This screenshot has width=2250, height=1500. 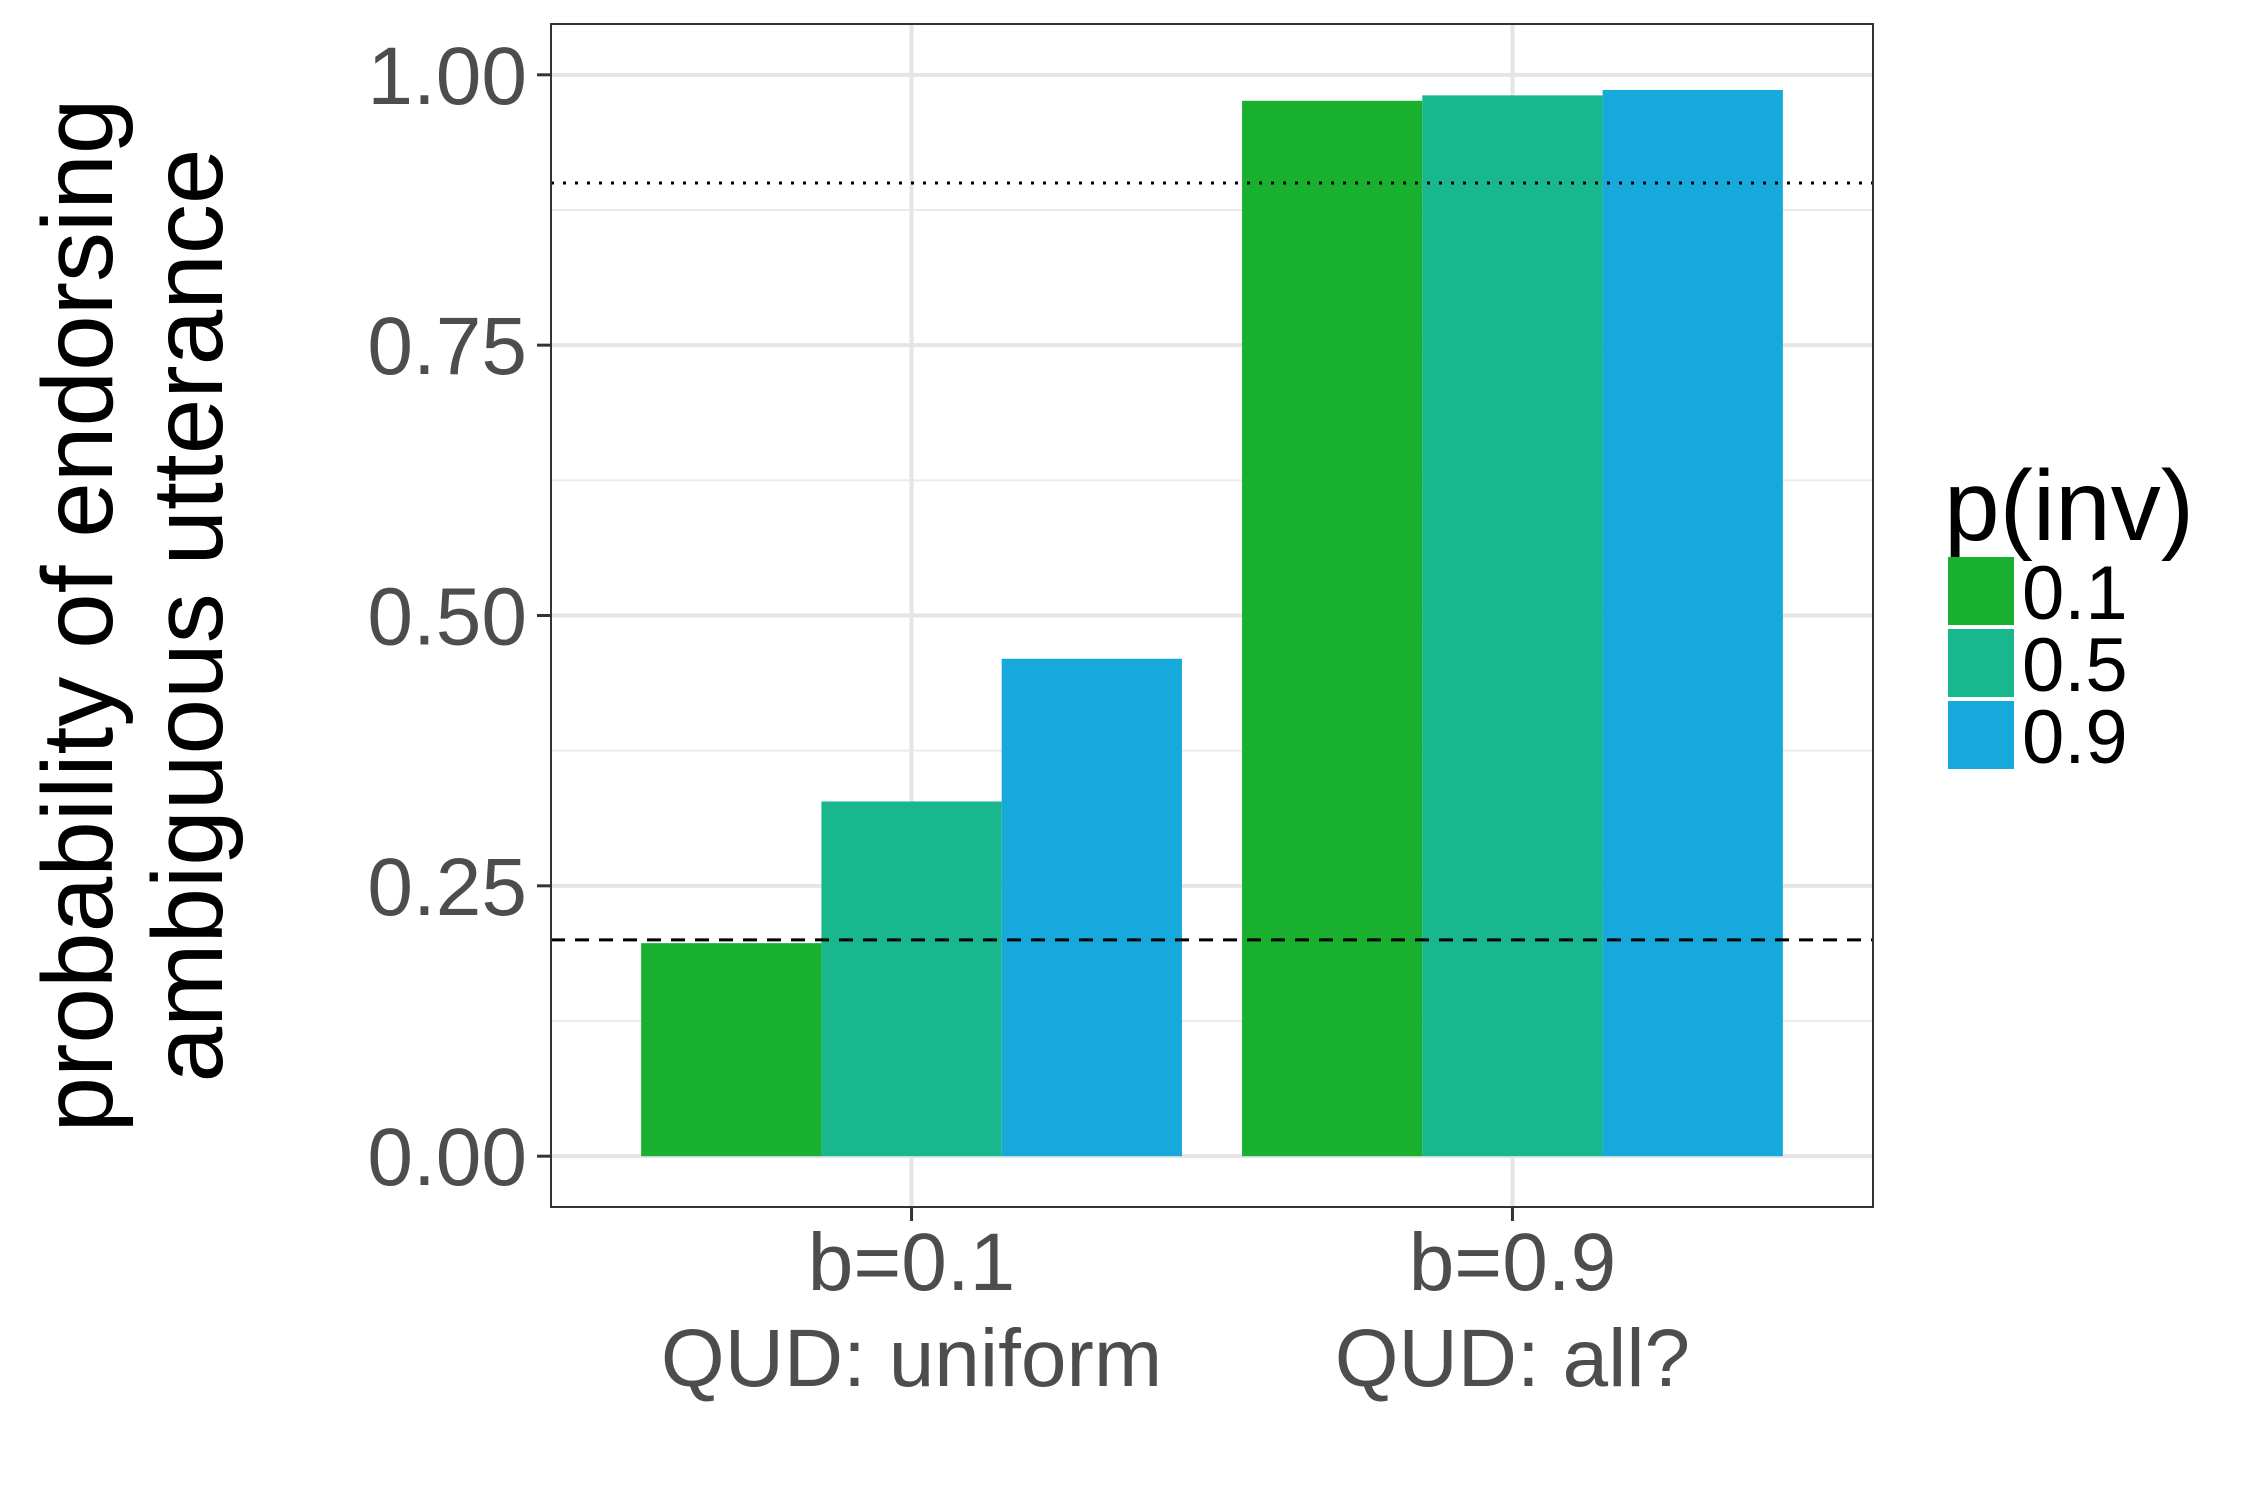 I want to click on y-tick-label: 0.00, so click(x=447, y=1157).